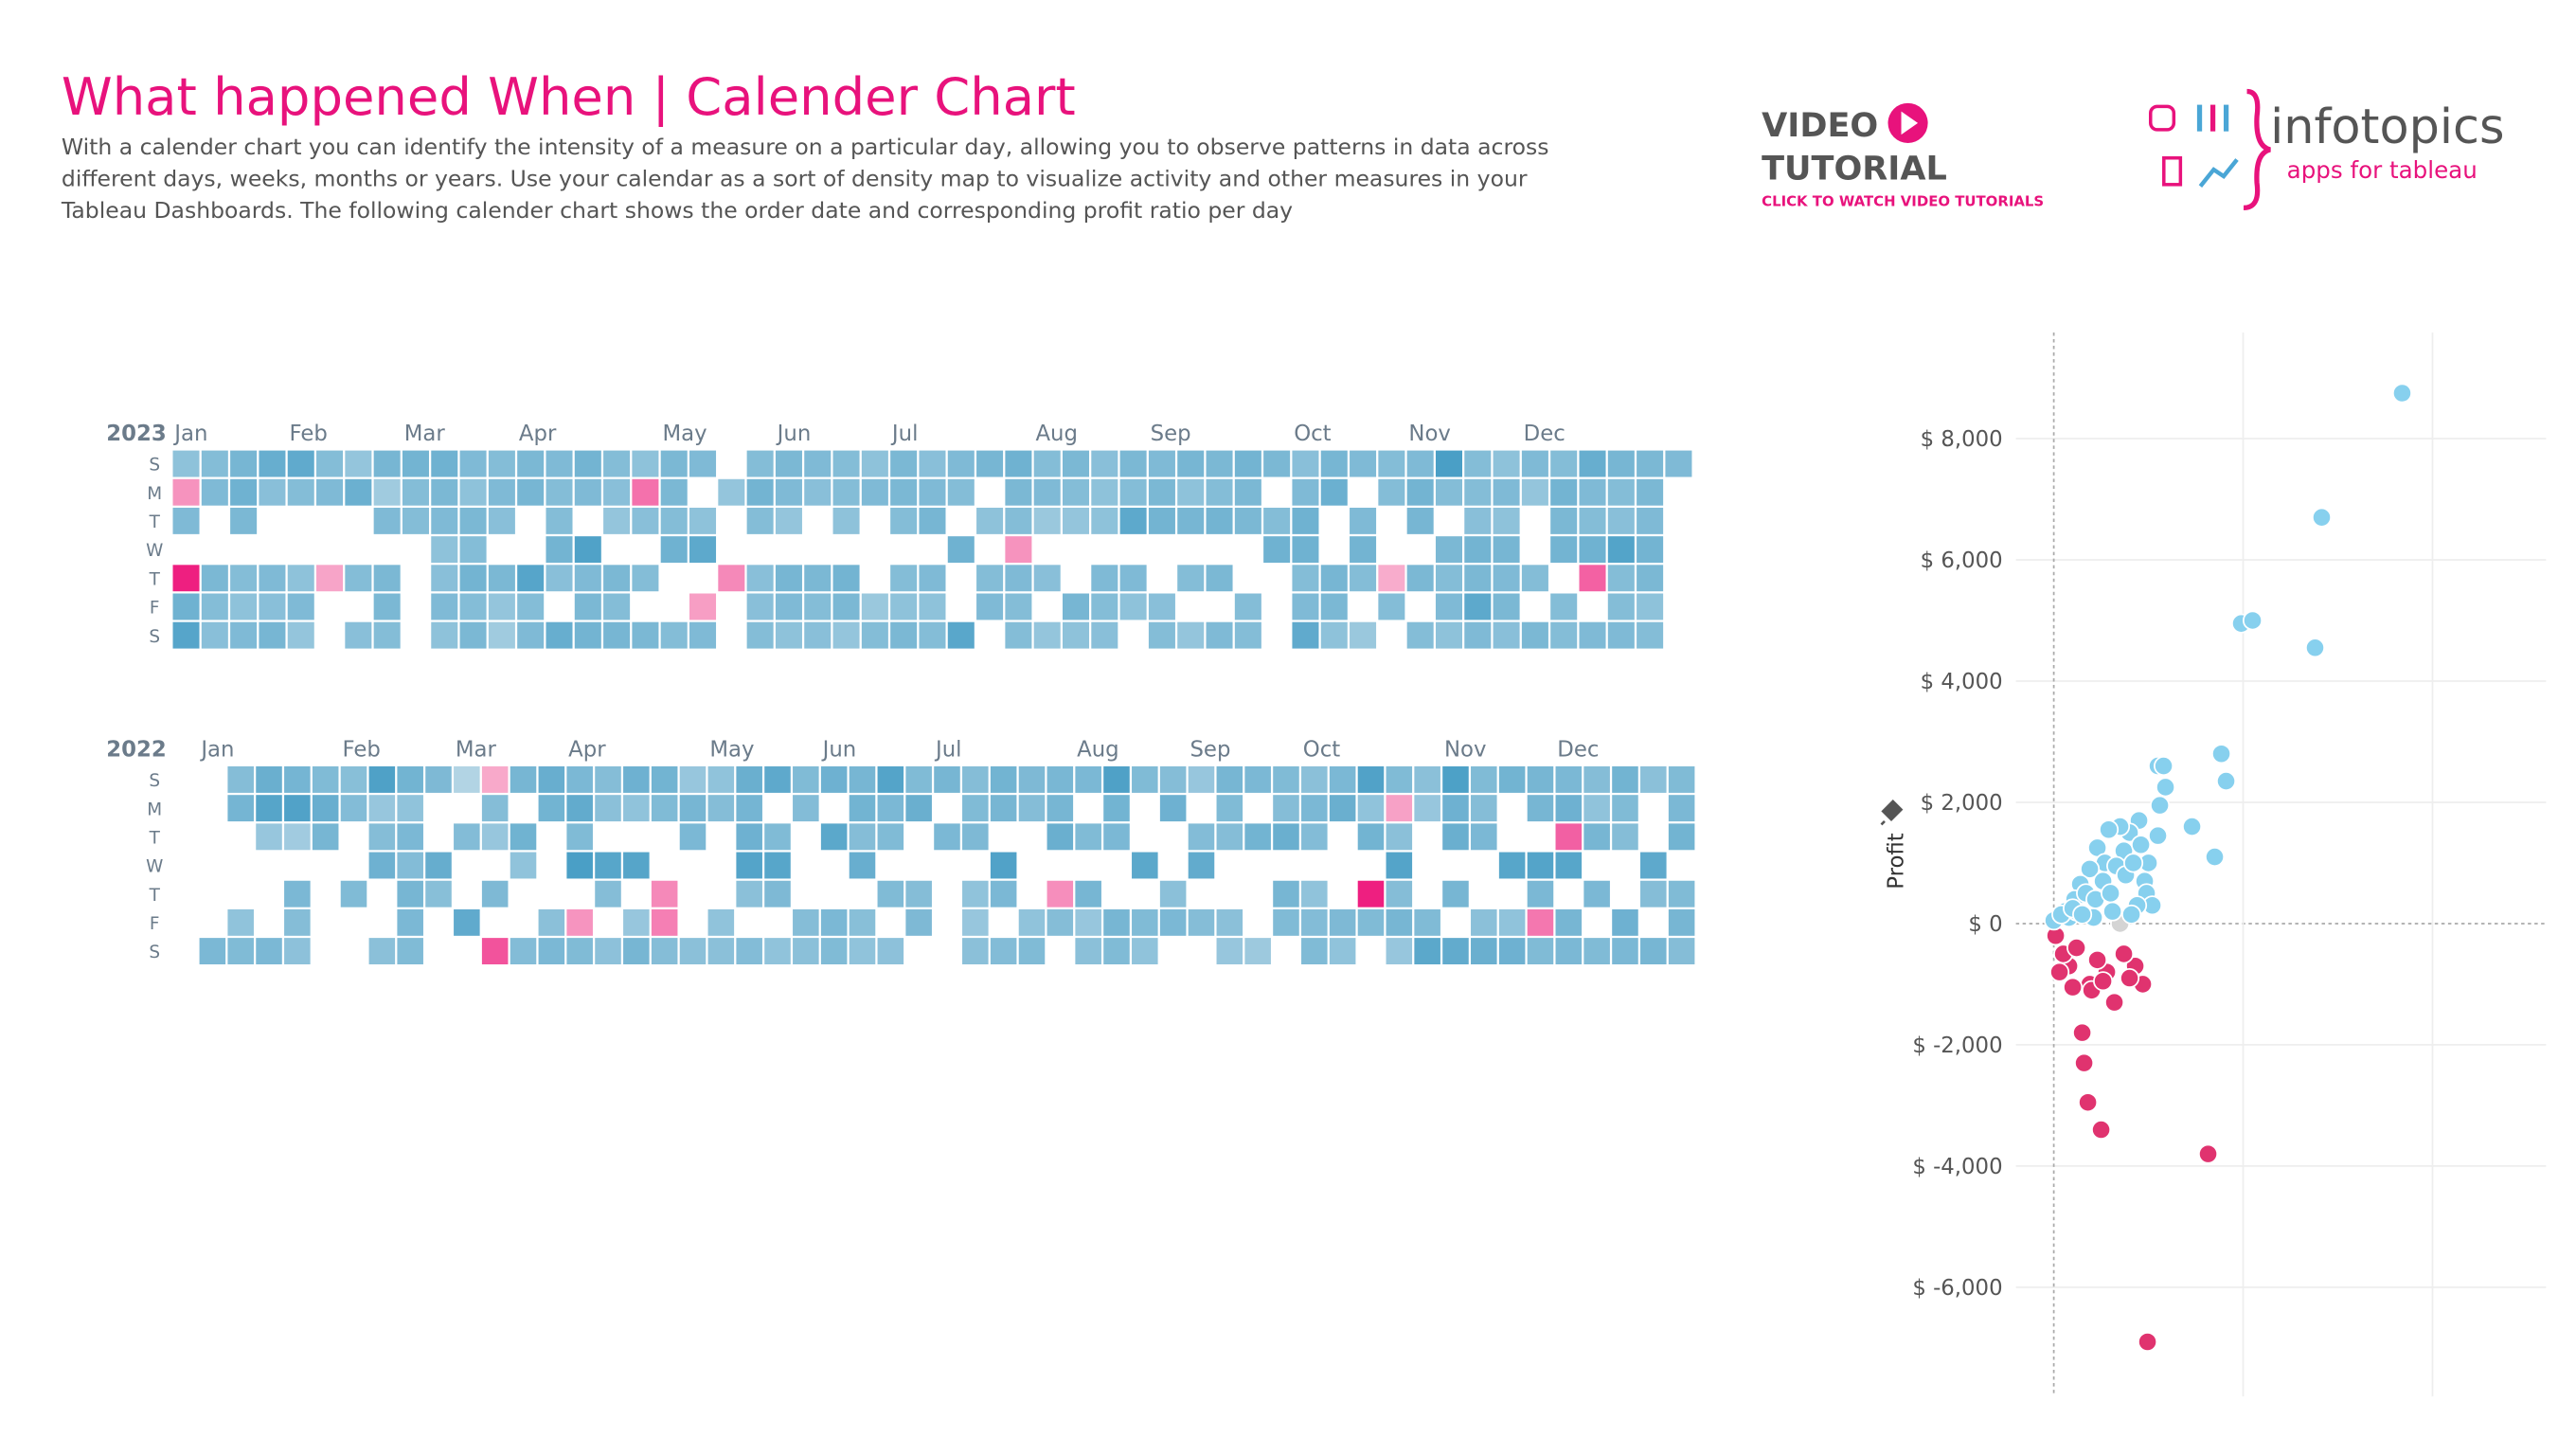 This screenshot has width=2576, height=1438. What do you see at coordinates (155, 609) in the screenshot?
I see `day-label: F` at bounding box center [155, 609].